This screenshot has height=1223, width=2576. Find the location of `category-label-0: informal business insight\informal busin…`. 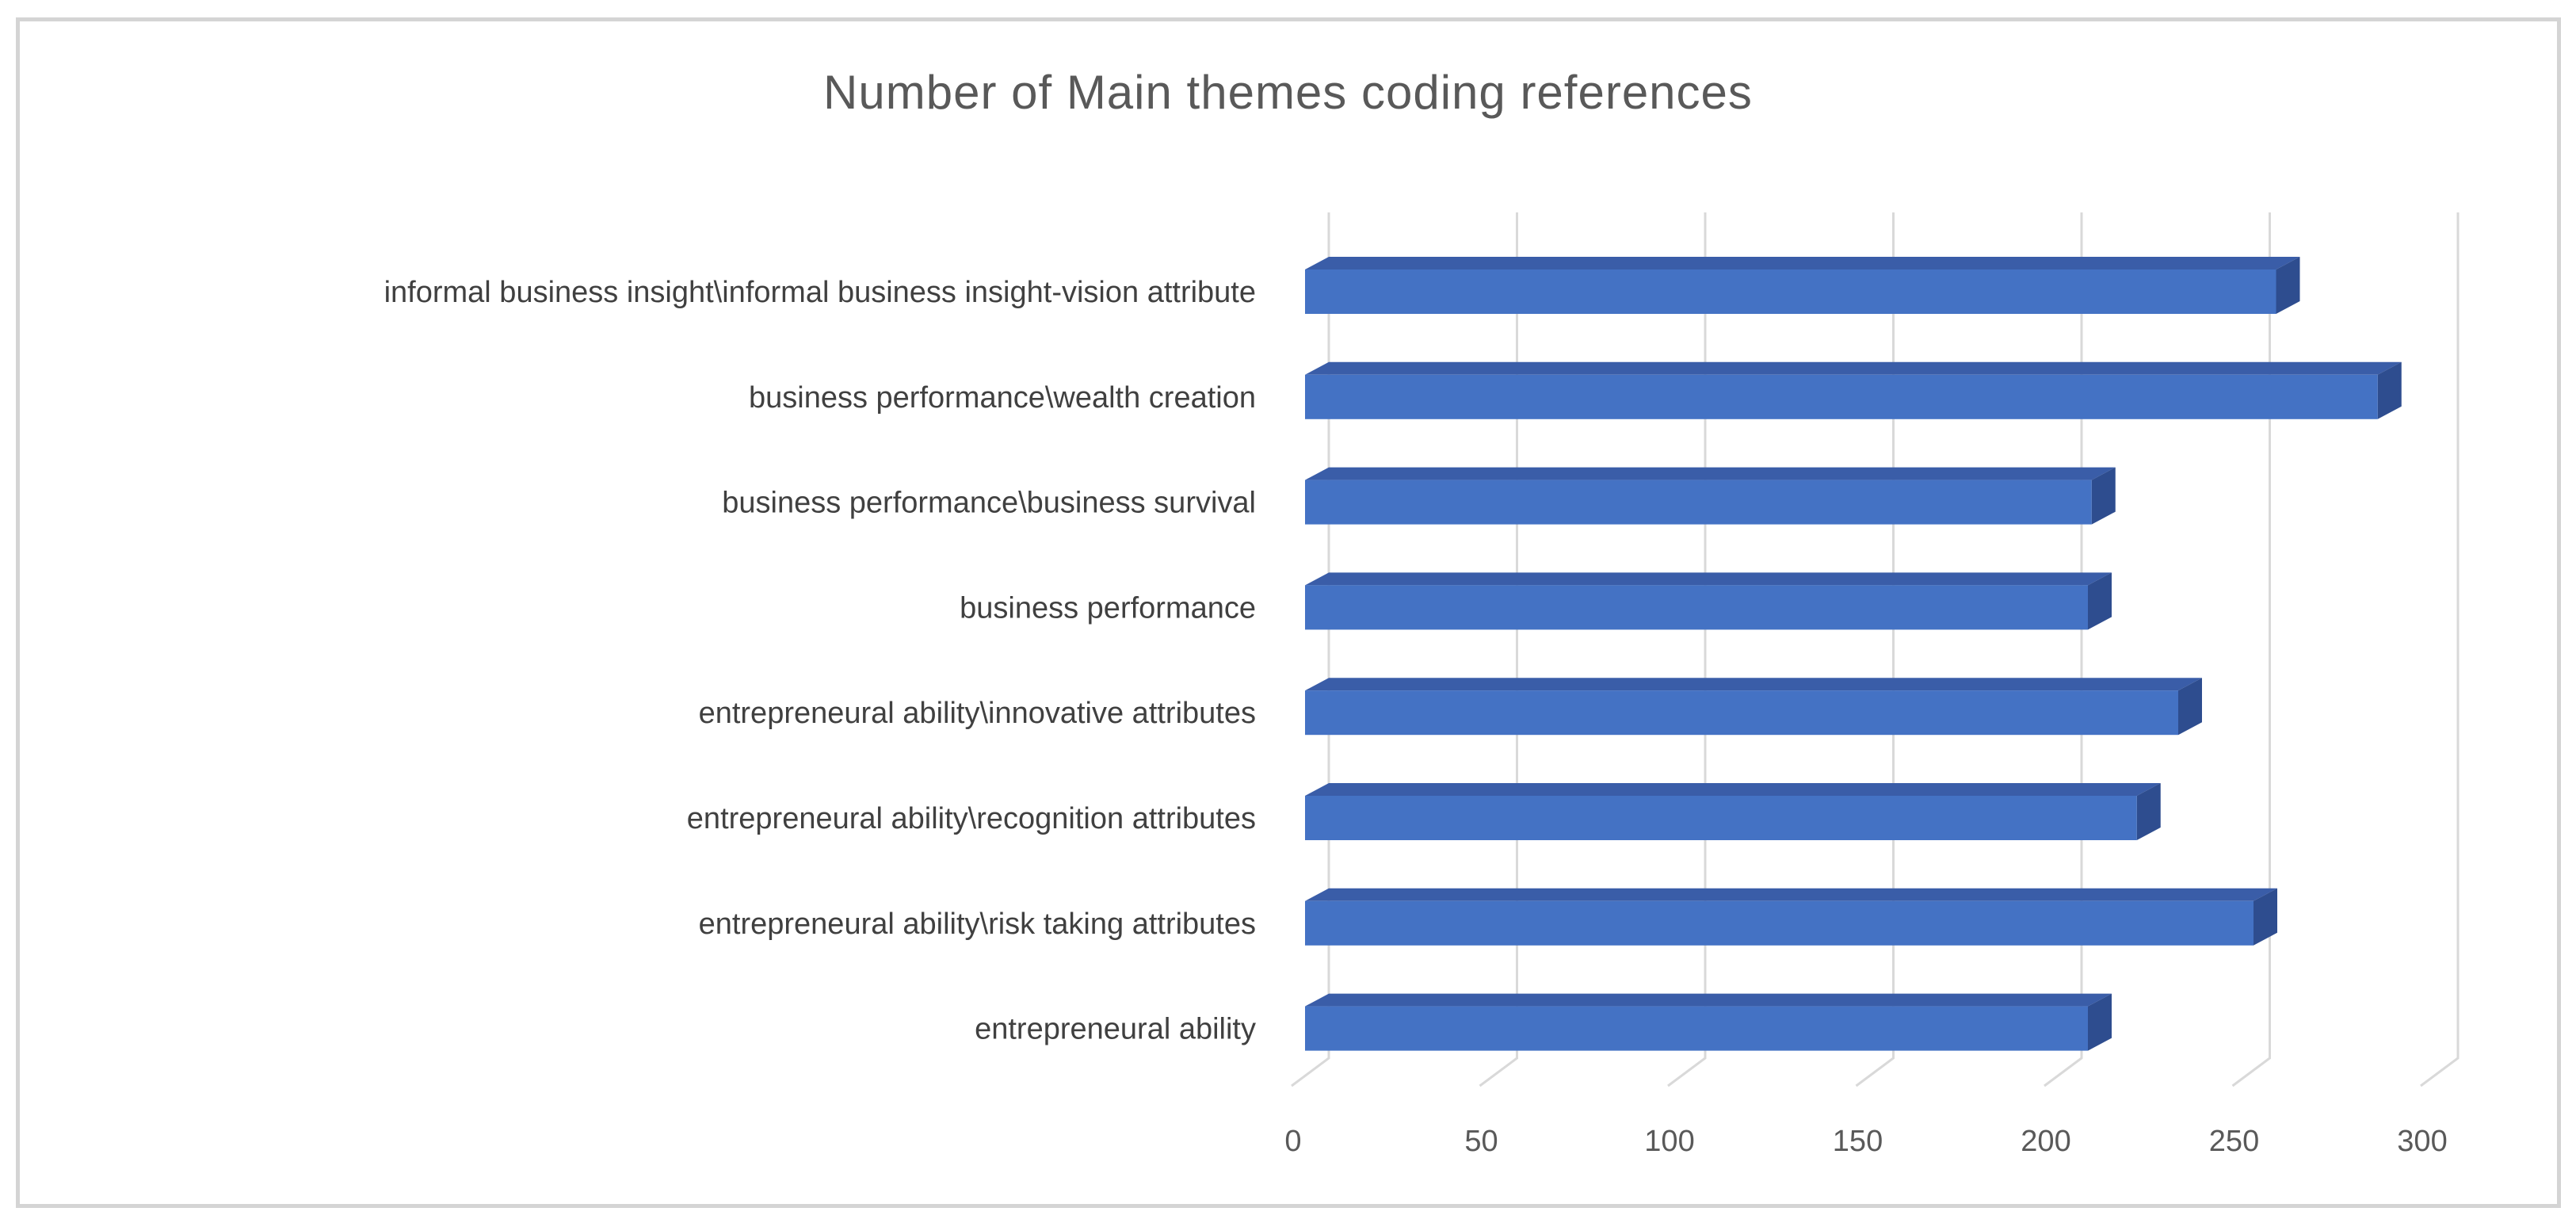

category-label-0: informal business insight\informal busin… is located at coordinates (820, 293).